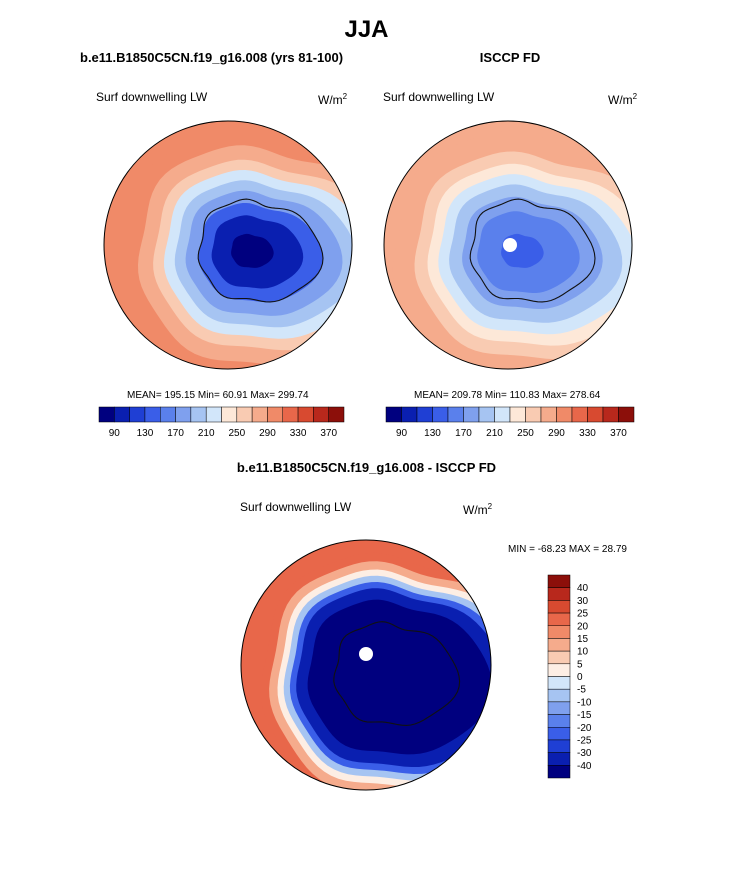 The height and width of the screenshot is (882, 733). I want to click on figure-title: JJA, so click(366, 29).